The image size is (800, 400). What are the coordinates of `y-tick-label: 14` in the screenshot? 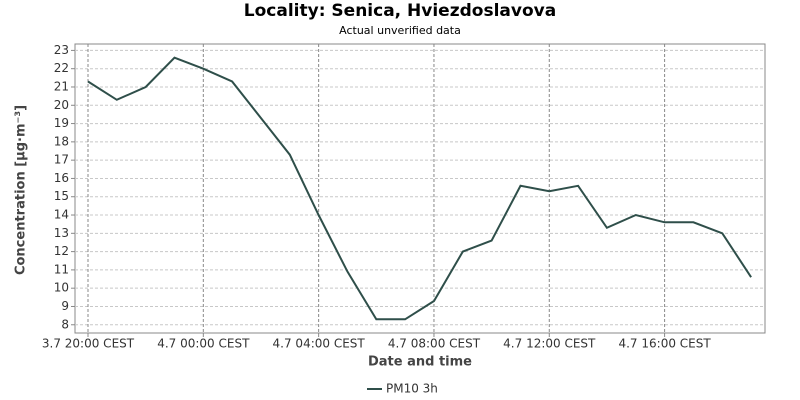 It's located at (61, 215).